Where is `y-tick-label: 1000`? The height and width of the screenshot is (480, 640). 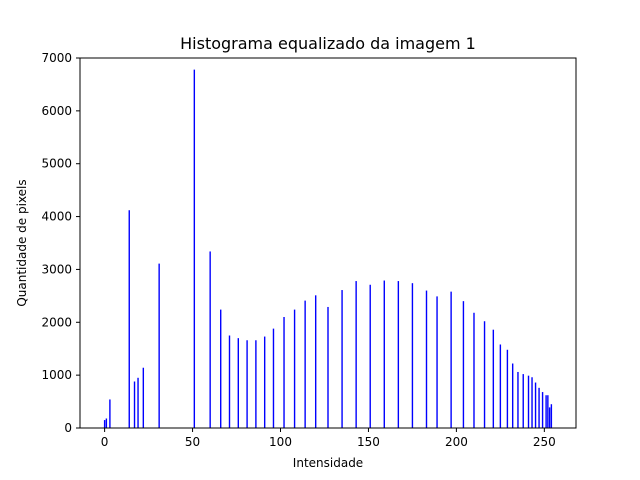
y-tick-label: 1000 is located at coordinates (56, 375).